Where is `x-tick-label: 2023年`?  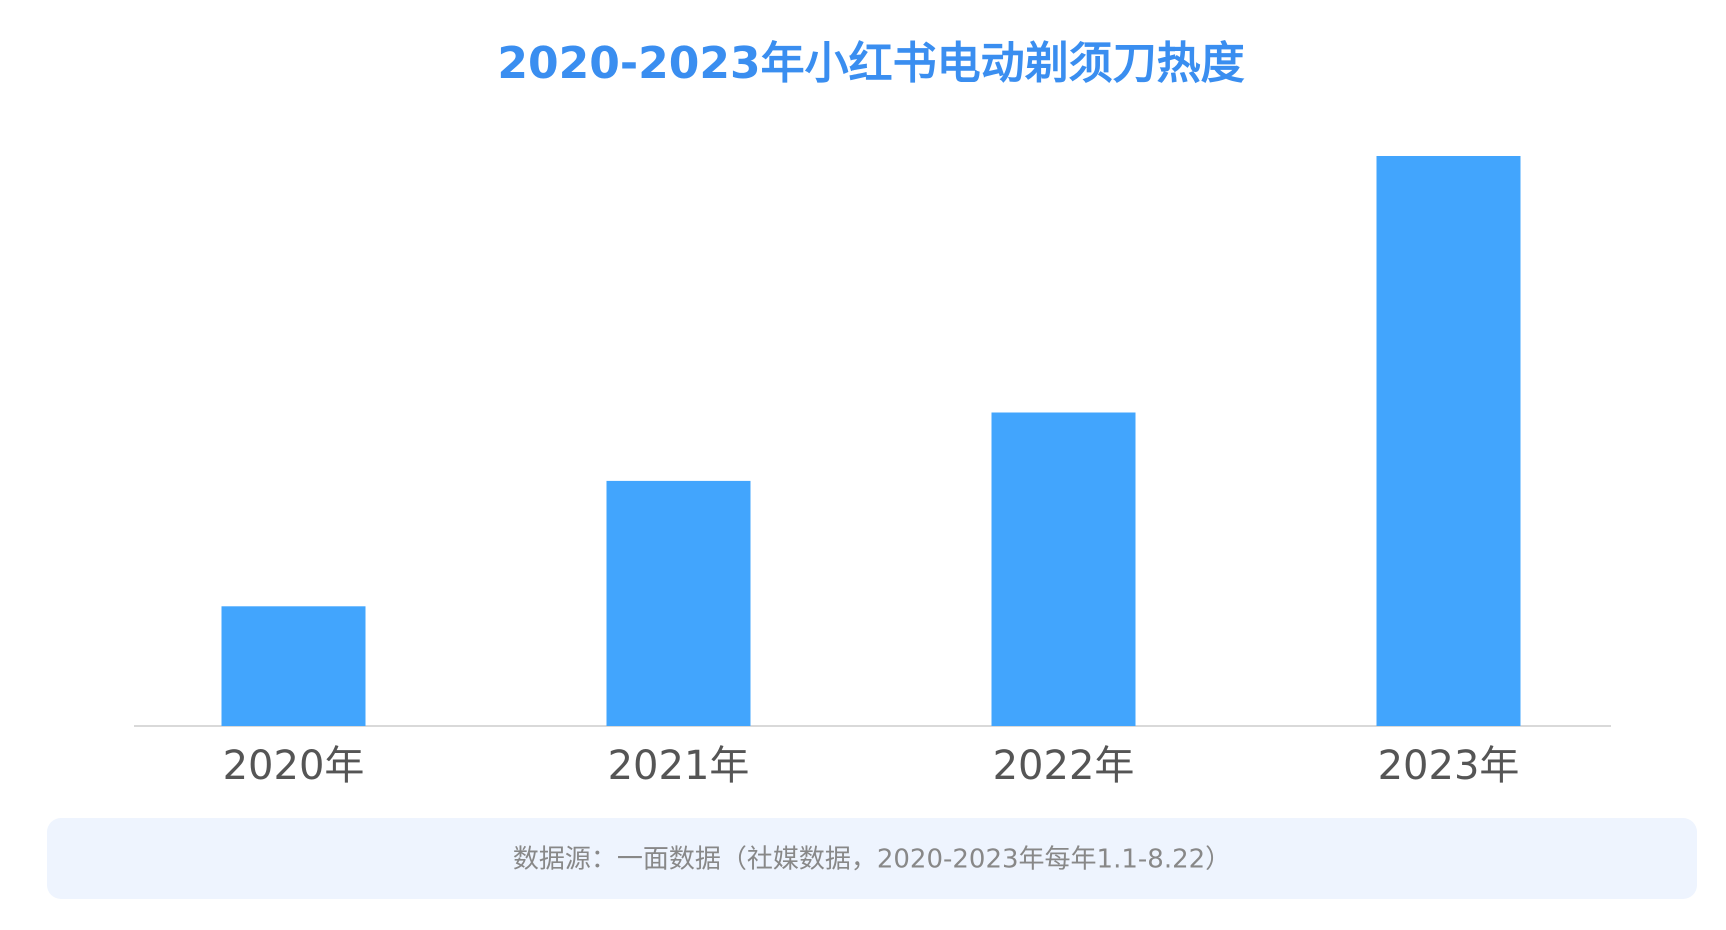 x-tick-label: 2023年 is located at coordinates (1449, 766).